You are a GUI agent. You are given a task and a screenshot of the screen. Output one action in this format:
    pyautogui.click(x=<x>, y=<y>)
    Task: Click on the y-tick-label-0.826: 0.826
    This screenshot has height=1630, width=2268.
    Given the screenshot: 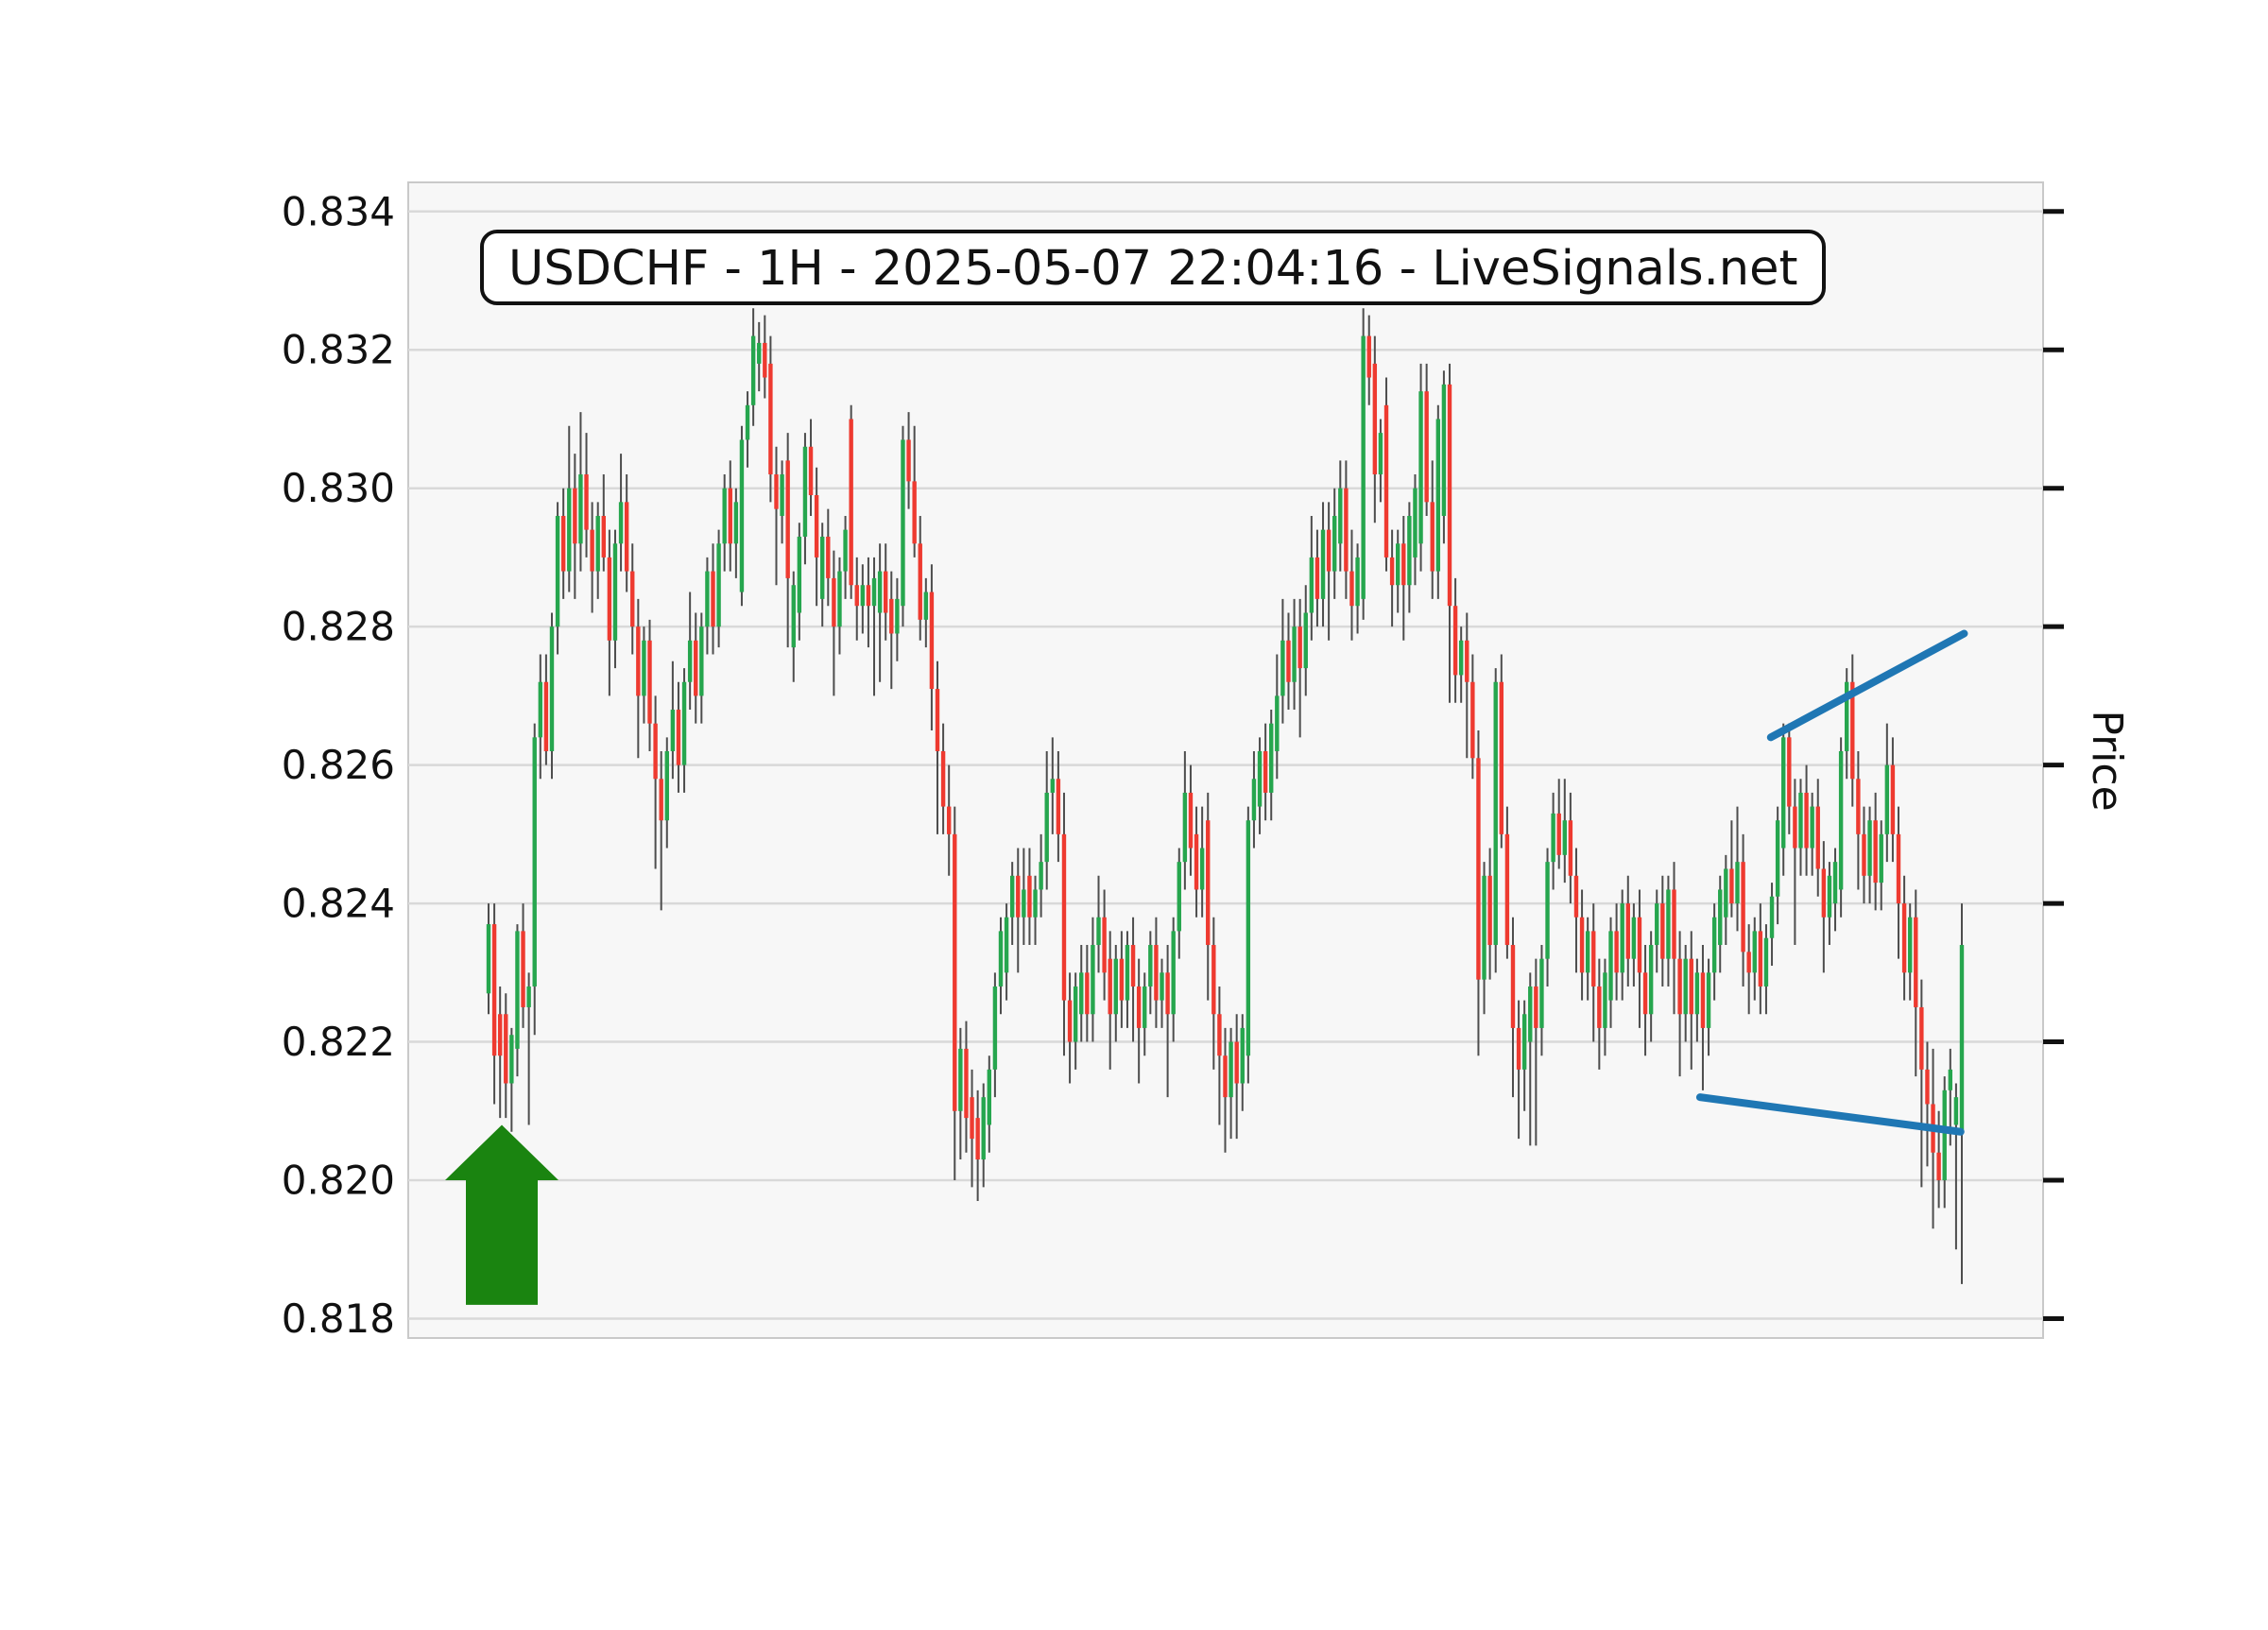 What is the action you would take?
    pyautogui.click(x=338, y=765)
    